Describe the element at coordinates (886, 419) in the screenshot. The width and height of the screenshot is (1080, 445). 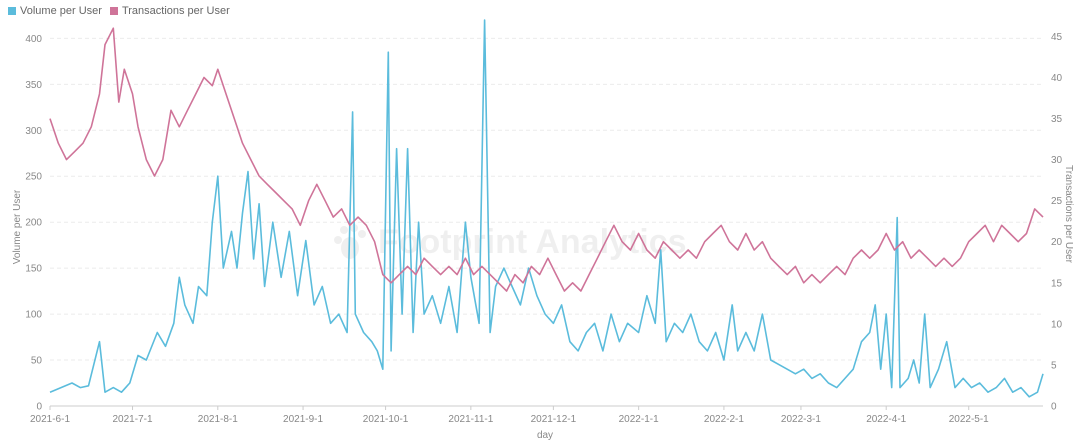
I see `x-tick-label: 2022-4-1` at that location.